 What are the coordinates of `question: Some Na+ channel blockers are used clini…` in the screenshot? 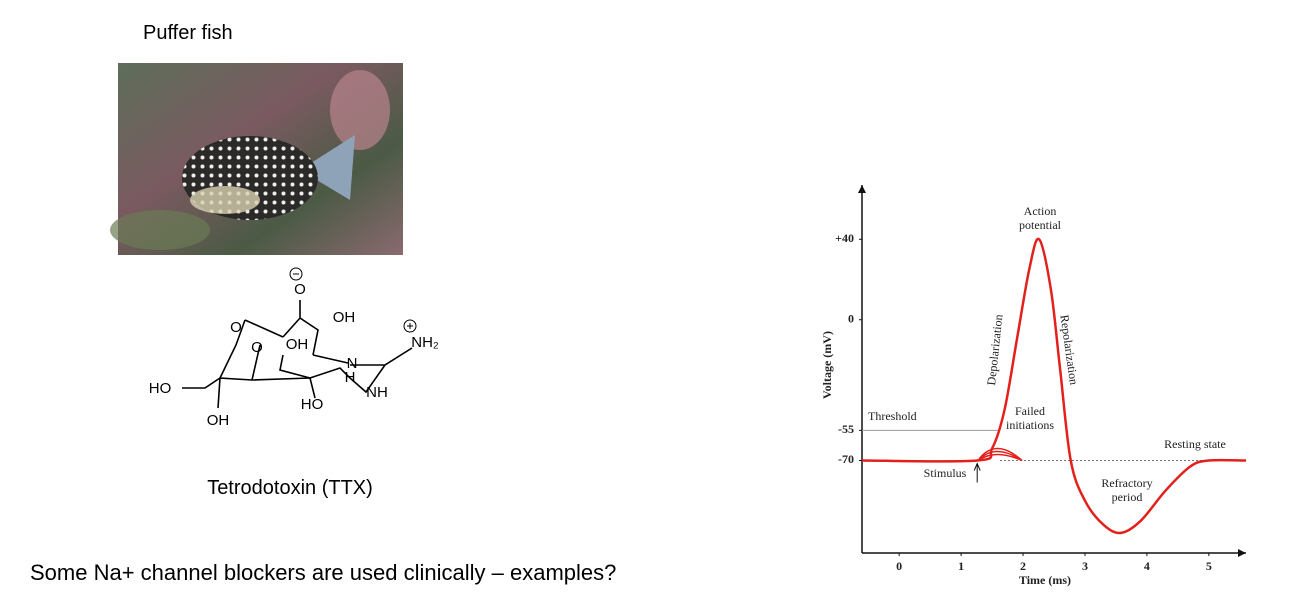 It's located at (323, 572).